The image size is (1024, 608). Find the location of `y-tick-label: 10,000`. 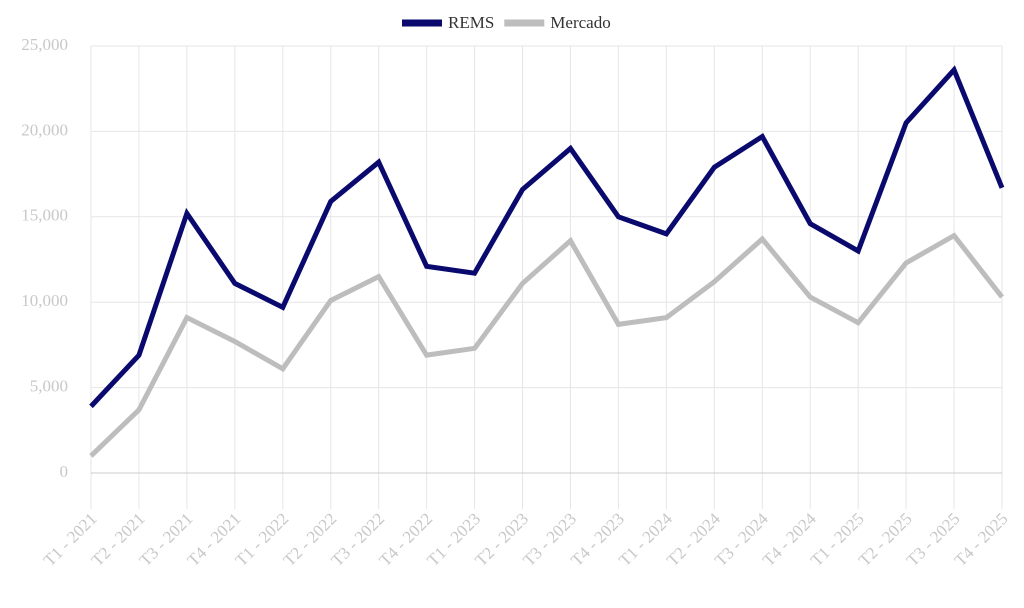

y-tick-label: 10,000 is located at coordinates (44, 300).